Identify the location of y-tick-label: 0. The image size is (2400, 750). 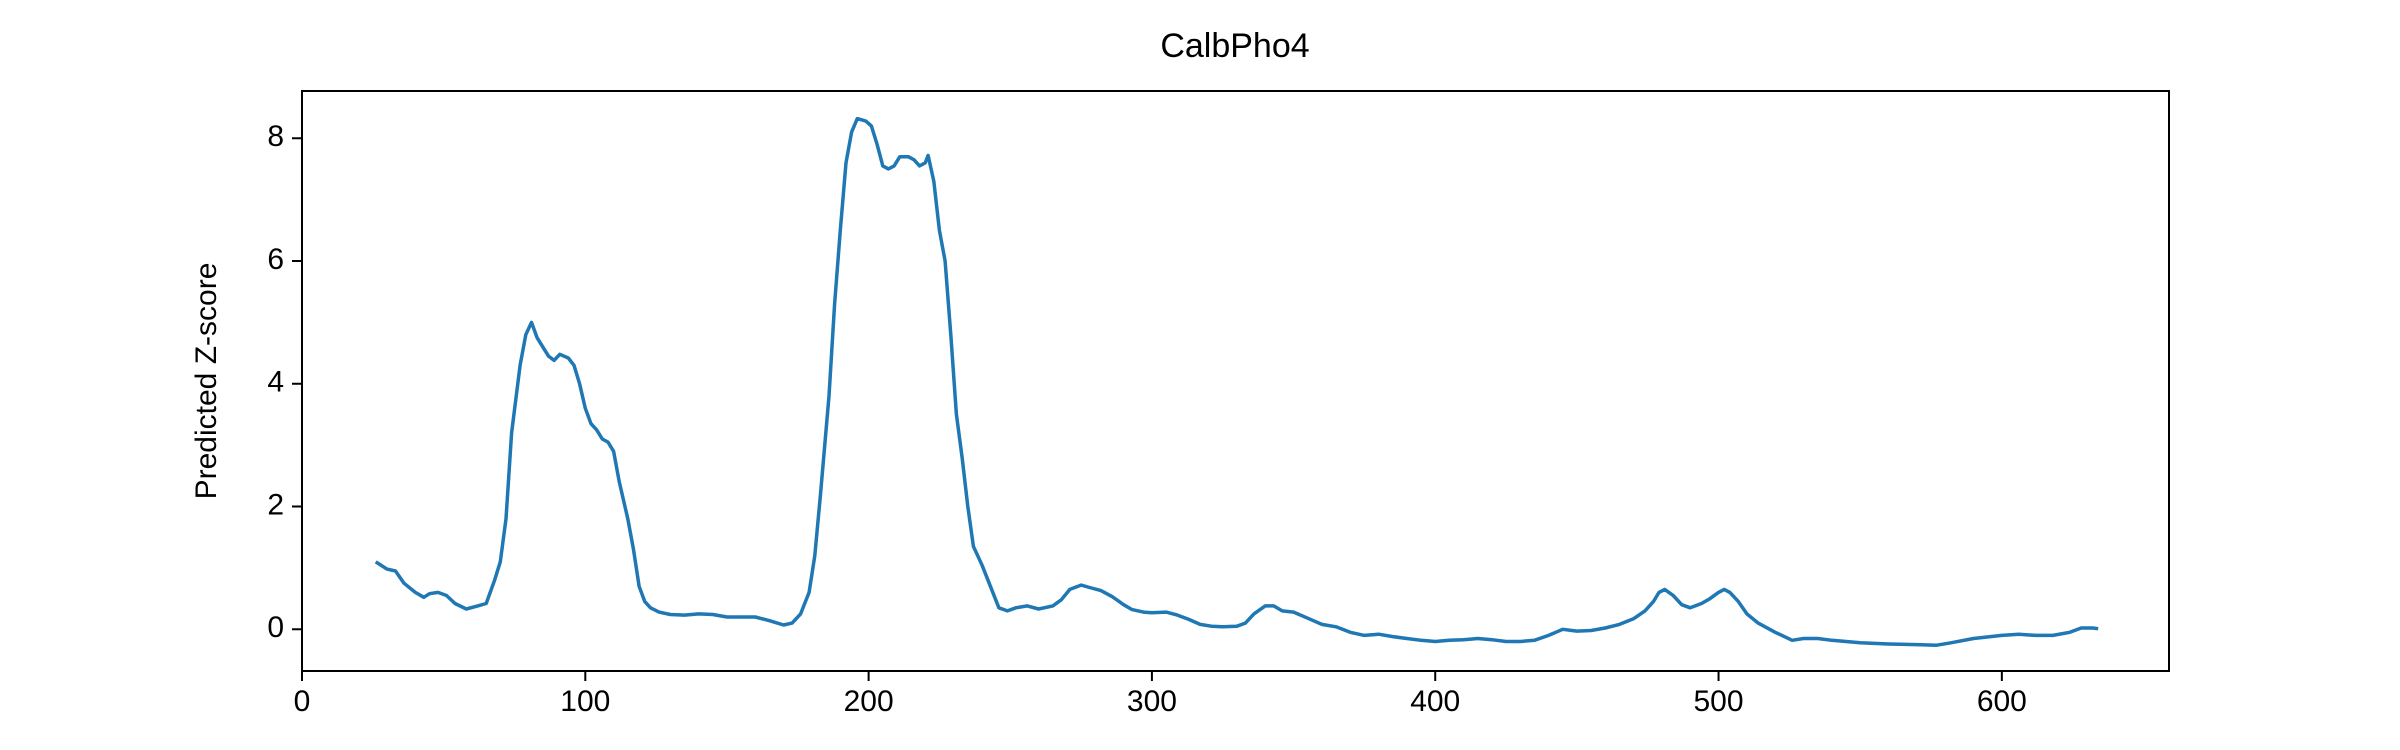
(275, 627).